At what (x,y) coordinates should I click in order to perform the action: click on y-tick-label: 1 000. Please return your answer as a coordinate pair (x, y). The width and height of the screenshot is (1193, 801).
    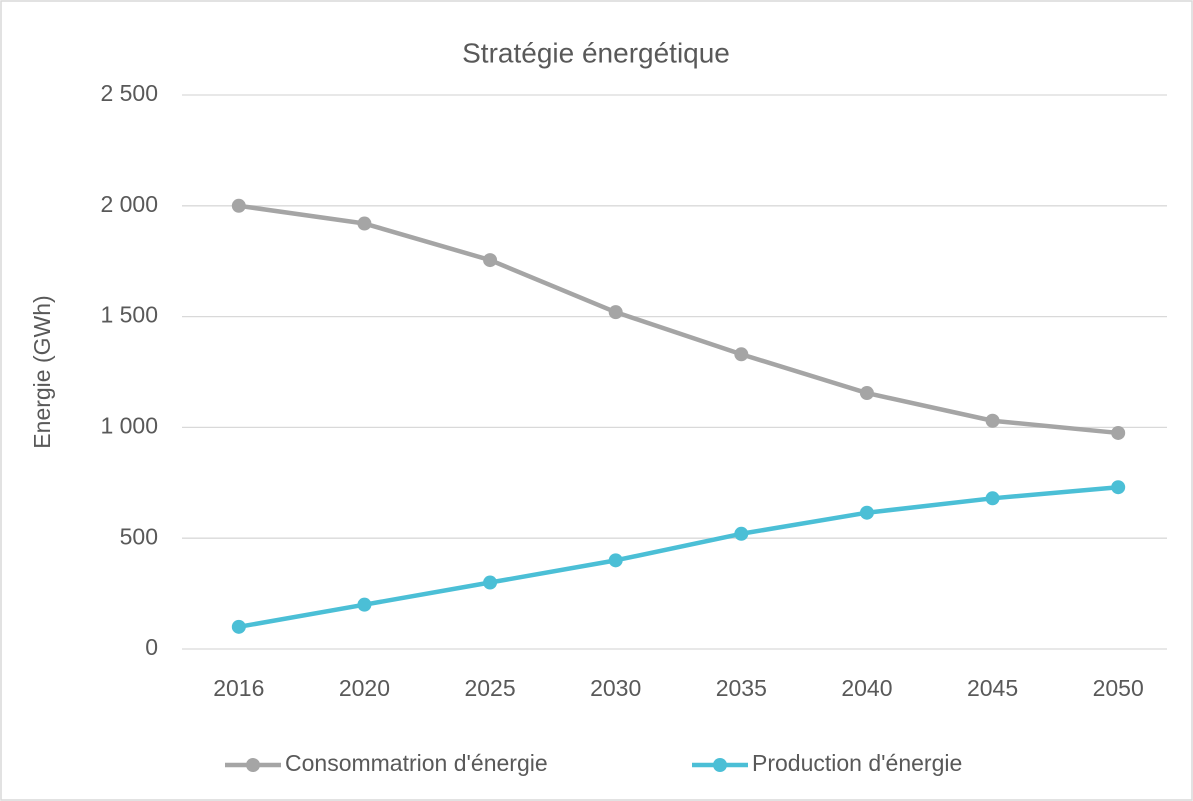
    Looking at the image, I should click on (129, 425).